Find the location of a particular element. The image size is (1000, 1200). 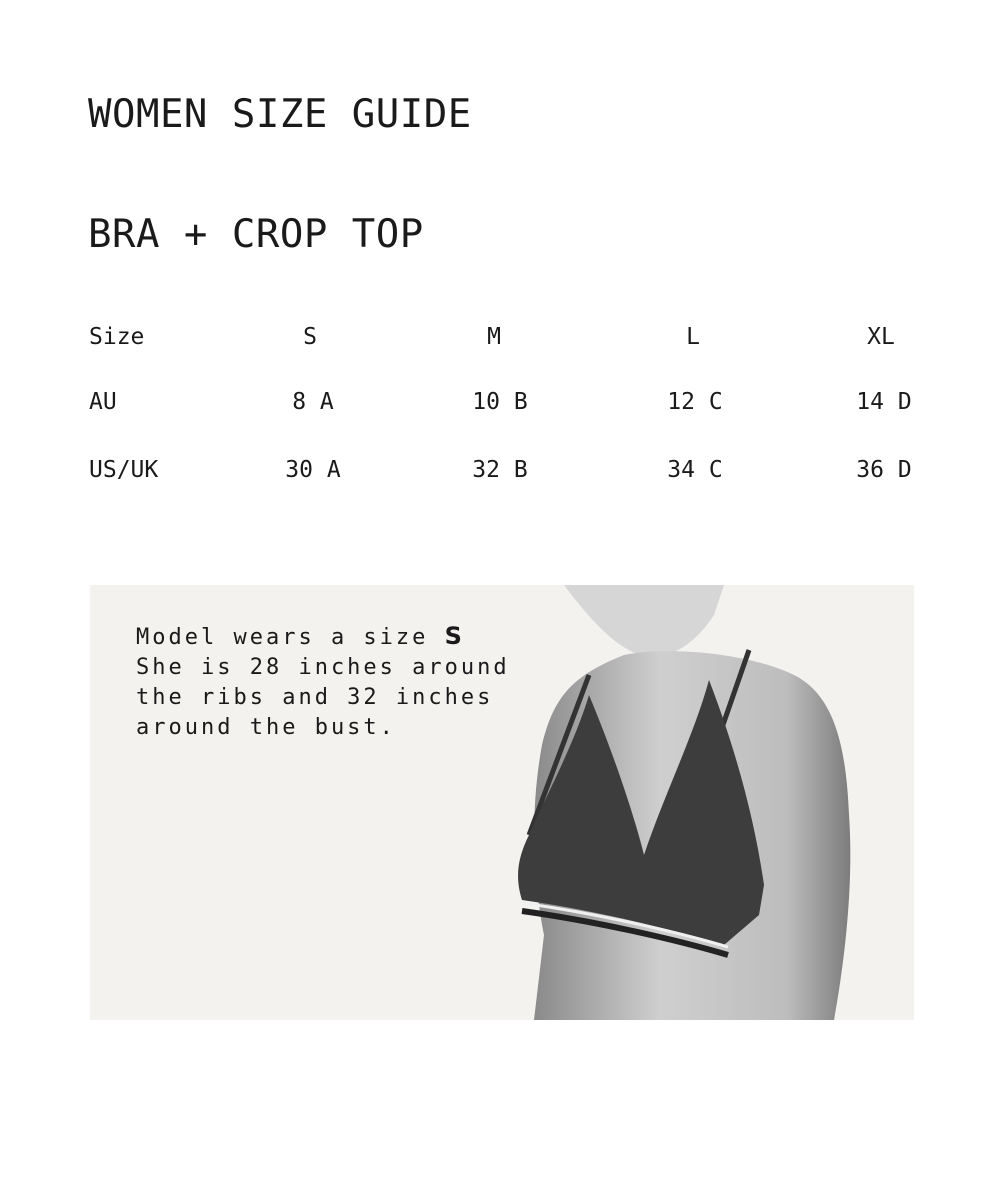

table-row: US/UK 30 A 32 B 34 C 36 D is located at coordinates (500, 472).